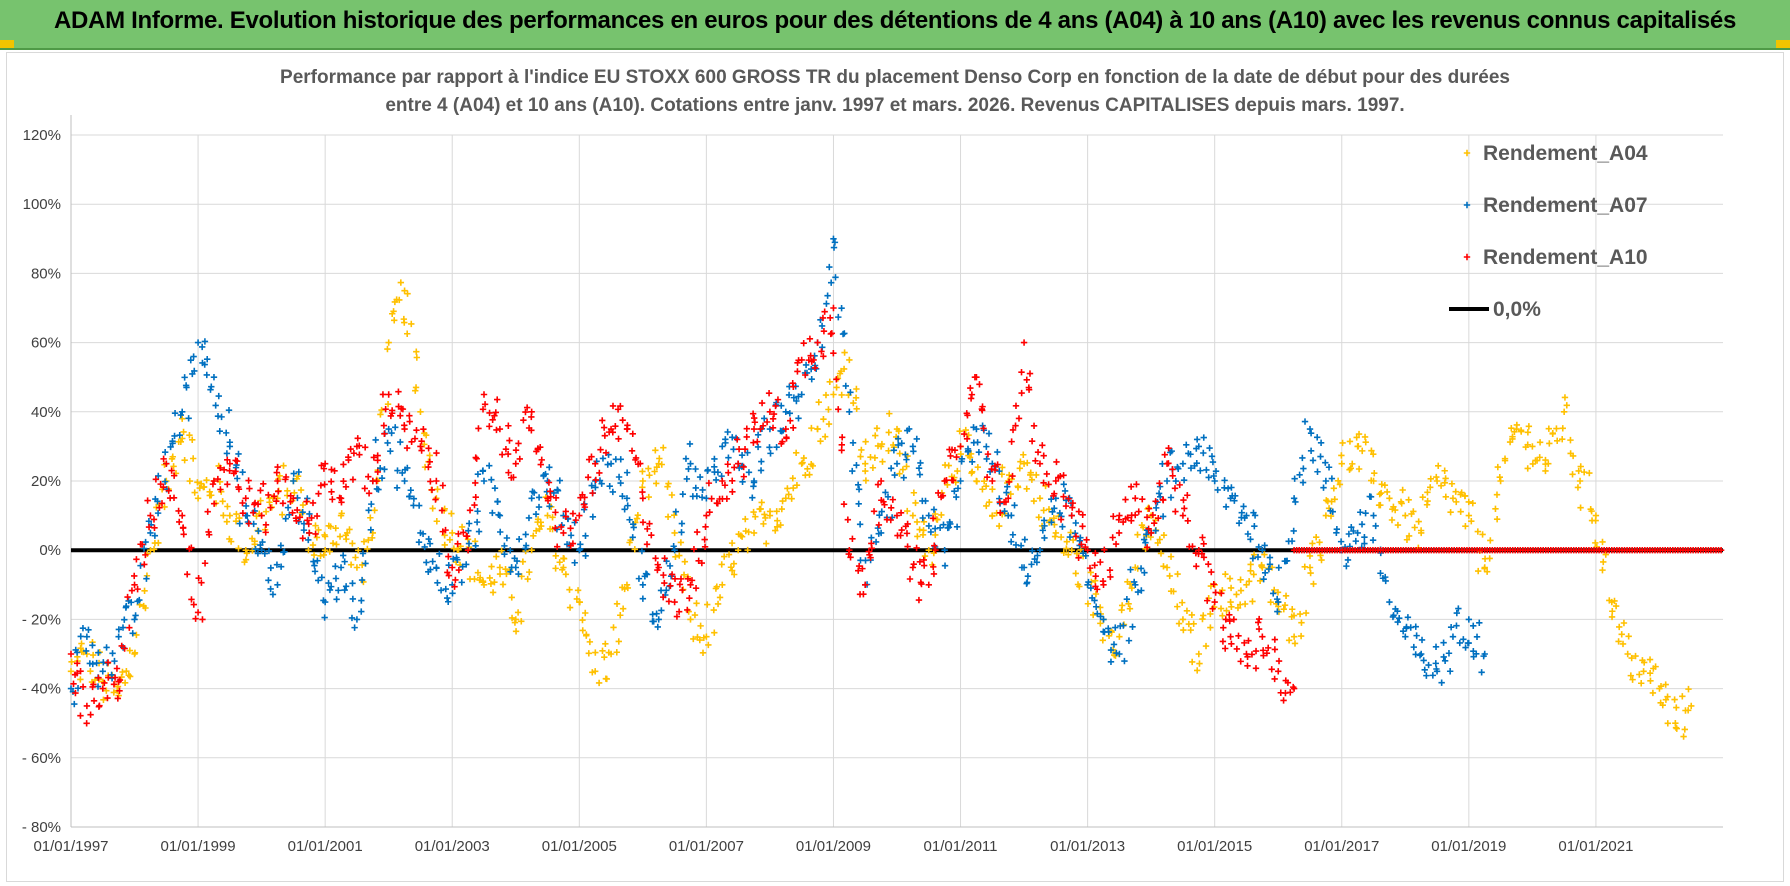  I want to click on legend-swatch-A10, so click(1467, 257).